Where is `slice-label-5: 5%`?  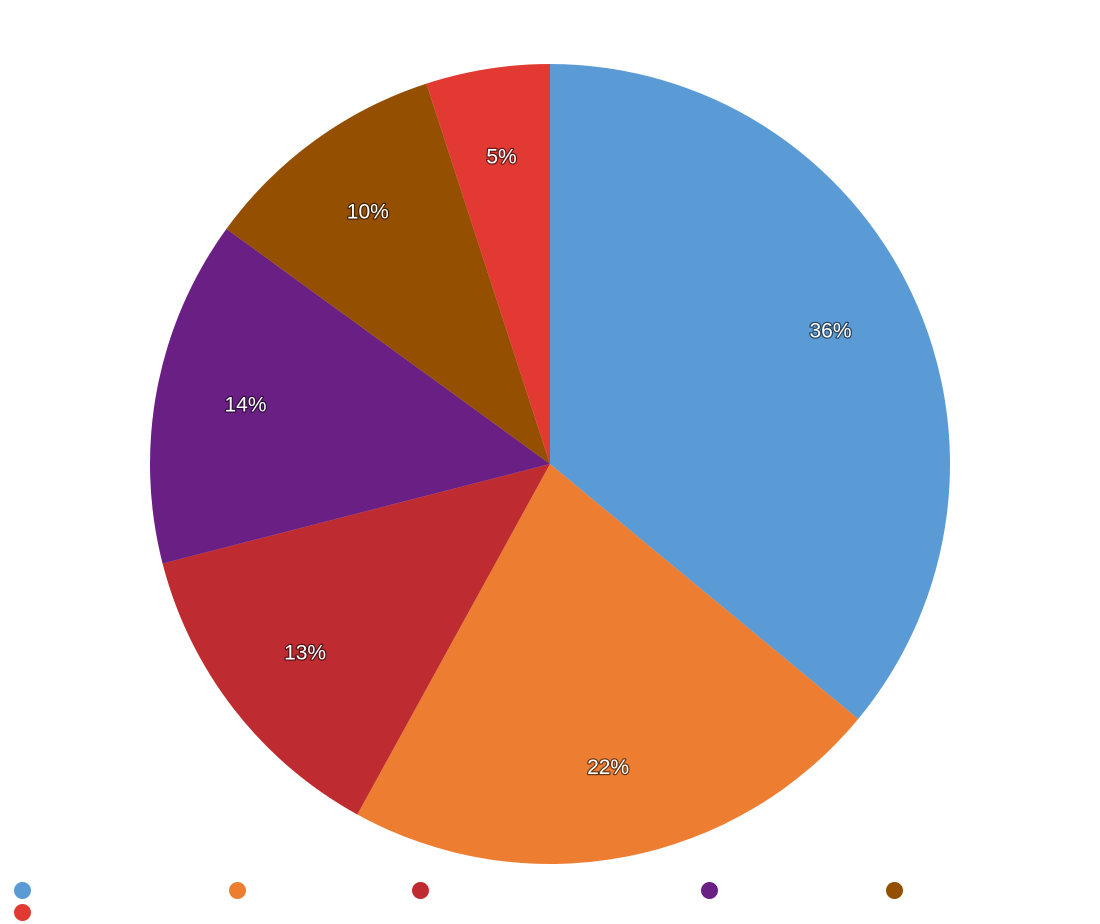
slice-label-5: 5% is located at coordinates (501, 156).